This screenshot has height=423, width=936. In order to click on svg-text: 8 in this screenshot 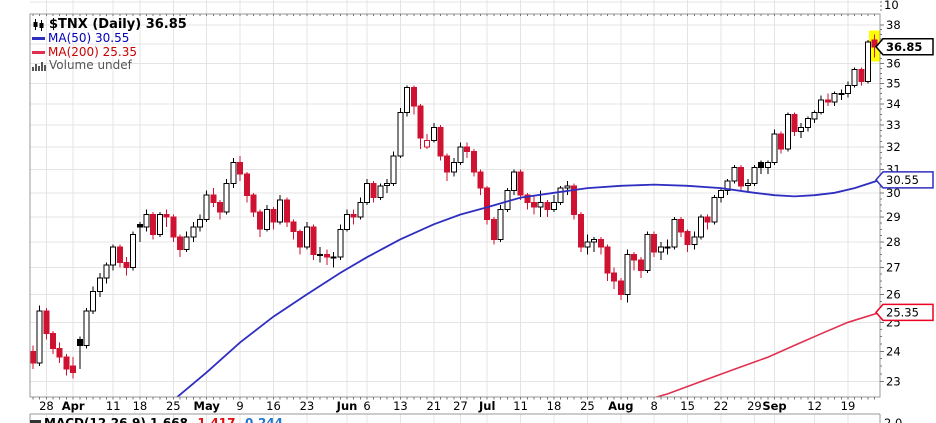, I will do `click(654, 406)`.